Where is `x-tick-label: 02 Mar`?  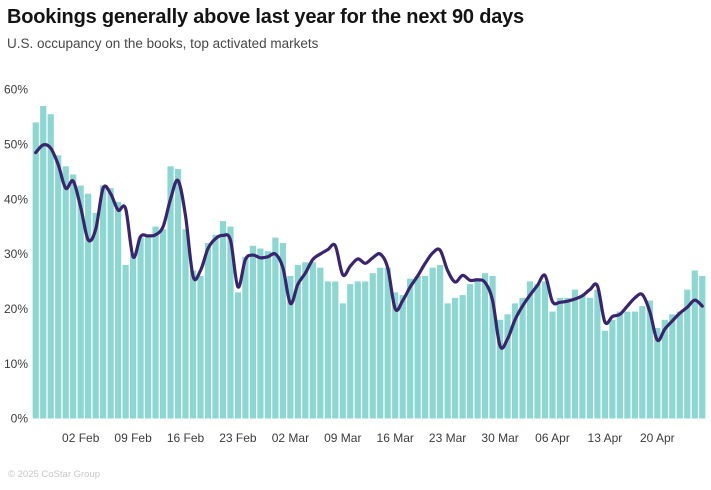 x-tick-label: 02 Mar is located at coordinates (290, 438).